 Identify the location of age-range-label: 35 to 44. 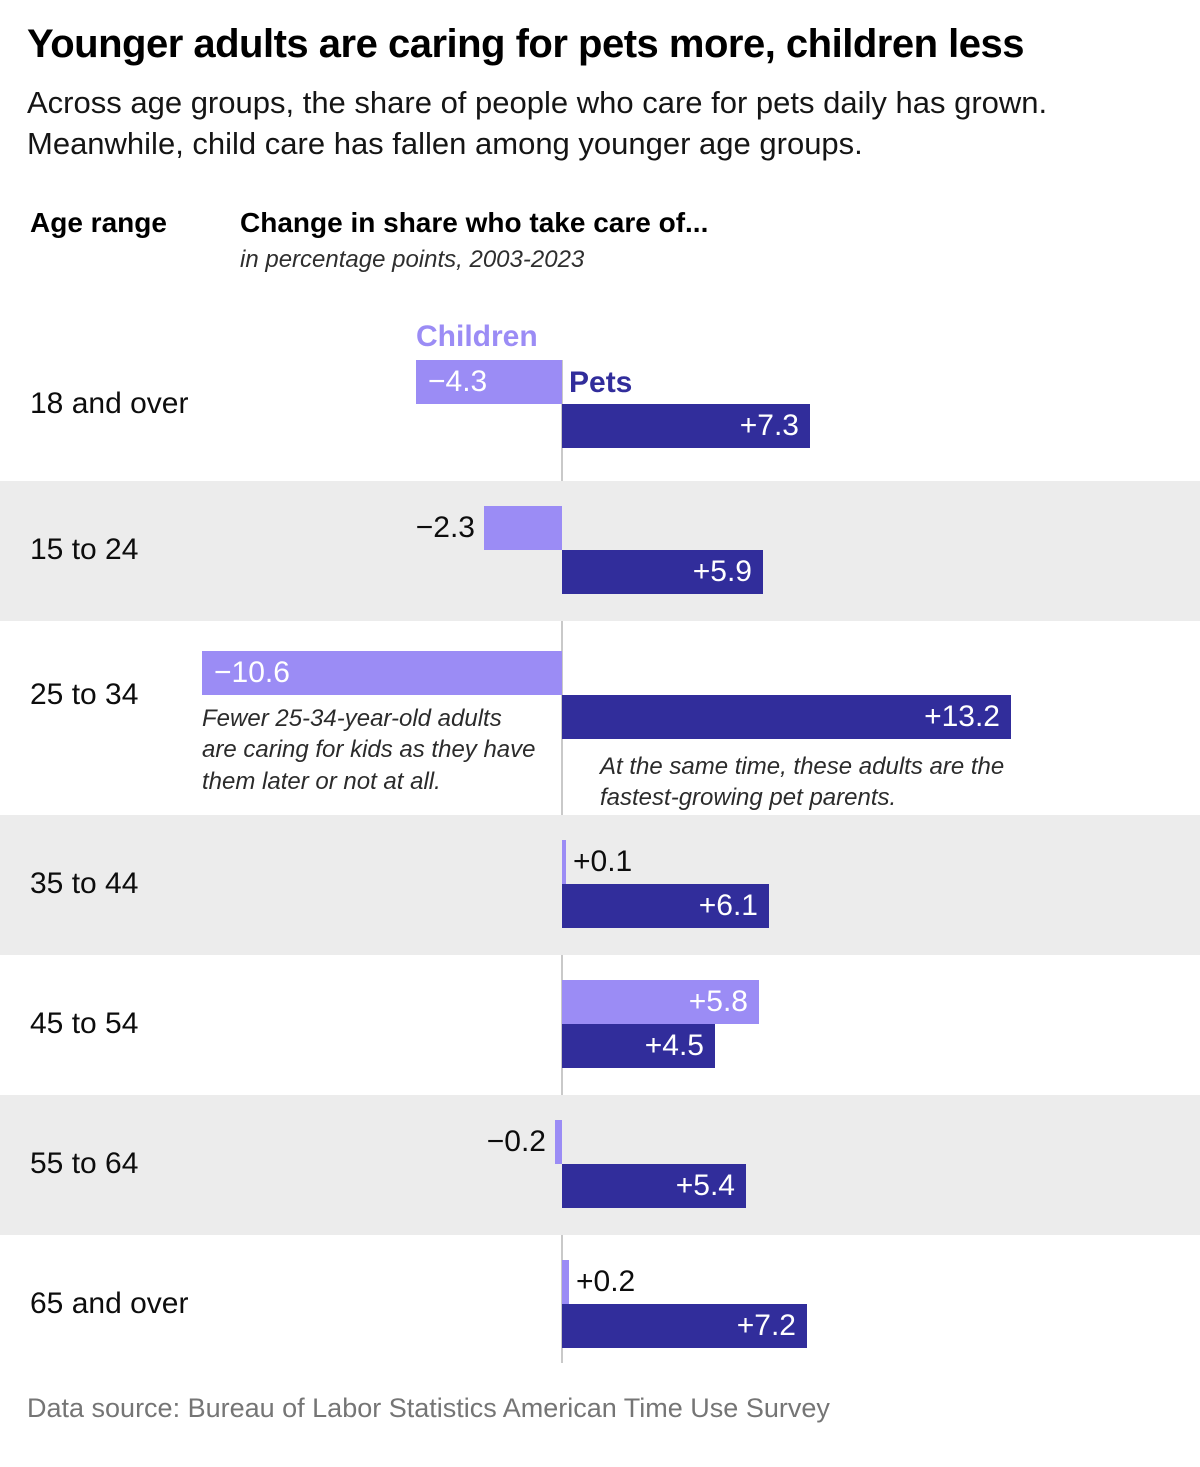
(84, 883).